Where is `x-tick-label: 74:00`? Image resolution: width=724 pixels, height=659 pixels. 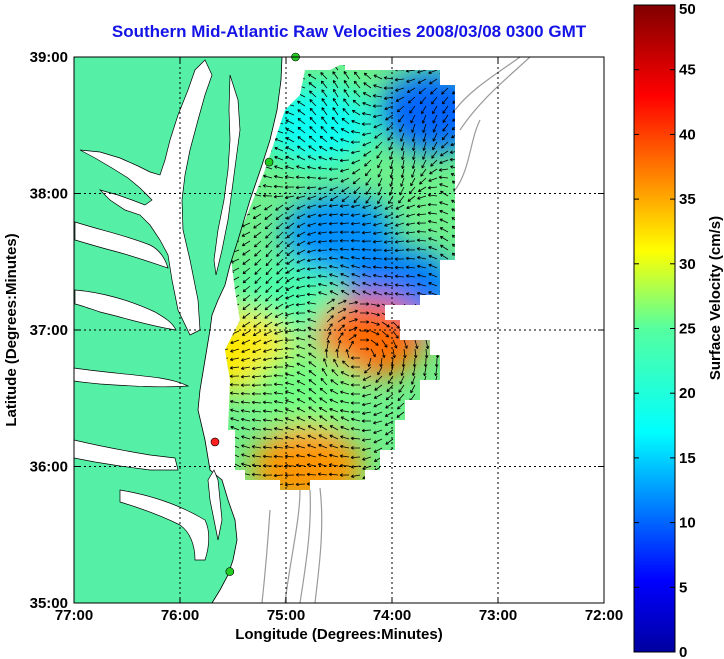
x-tick-label: 74:00 is located at coordinates (392, 615).